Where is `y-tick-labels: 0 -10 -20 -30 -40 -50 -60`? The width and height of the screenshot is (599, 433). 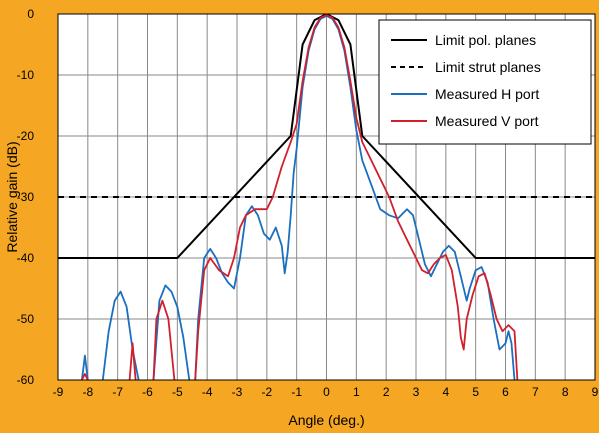 y-tick-labels: 0 -10 -20 -30 -40 -50 -60 is located at coordinates (26, 197).